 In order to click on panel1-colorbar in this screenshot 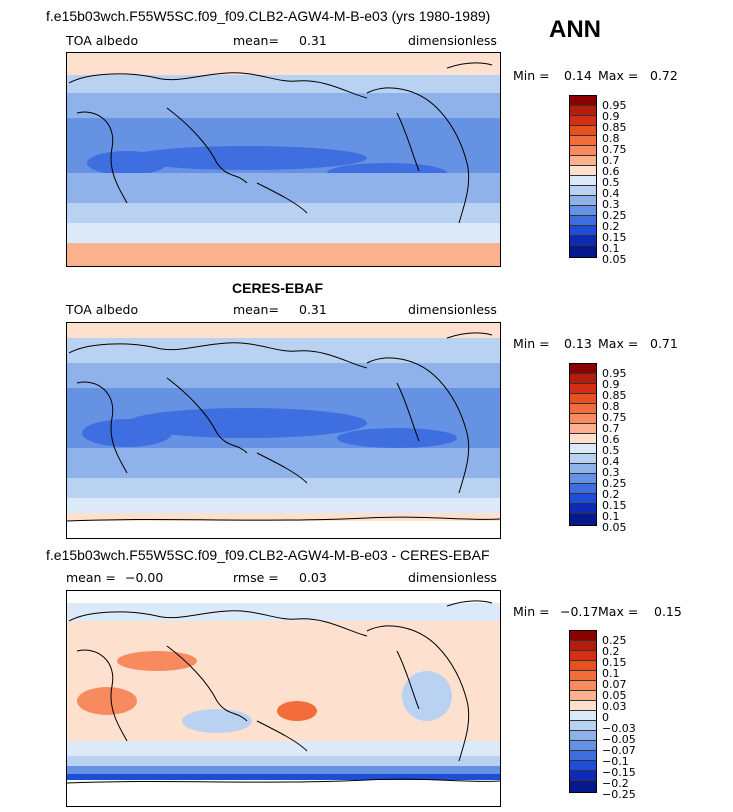, I will do `click(583, 176)`.